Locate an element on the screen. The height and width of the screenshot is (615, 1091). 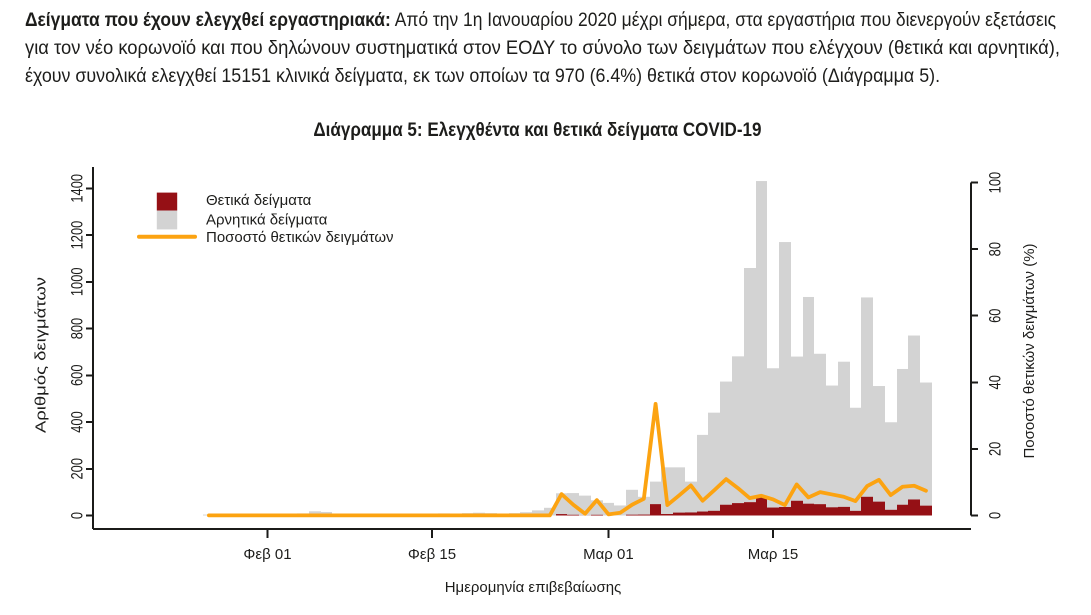
svg-text: Φεβ 15 is located at coordinates (432, 554).